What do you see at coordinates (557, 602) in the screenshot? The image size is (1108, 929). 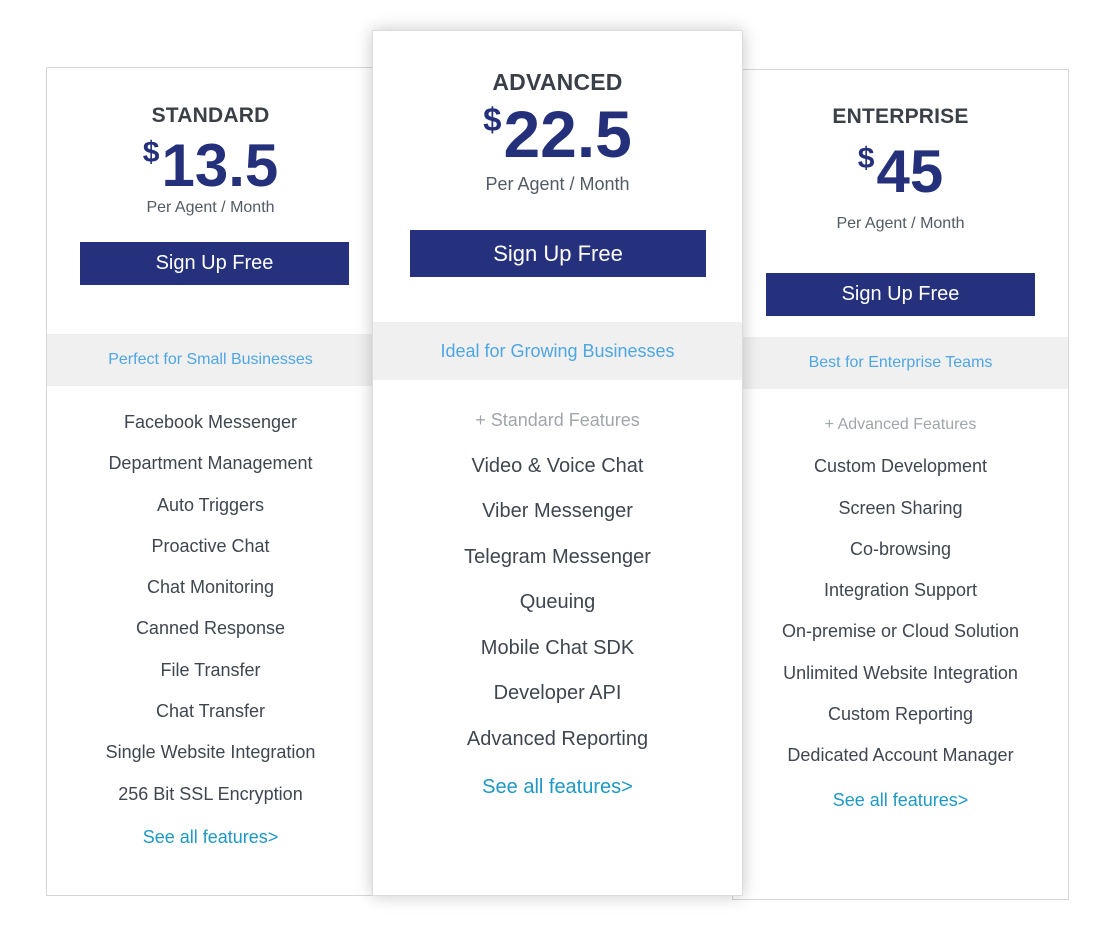 I see `feature-item: Queuing` at bounding box center [557, 602].